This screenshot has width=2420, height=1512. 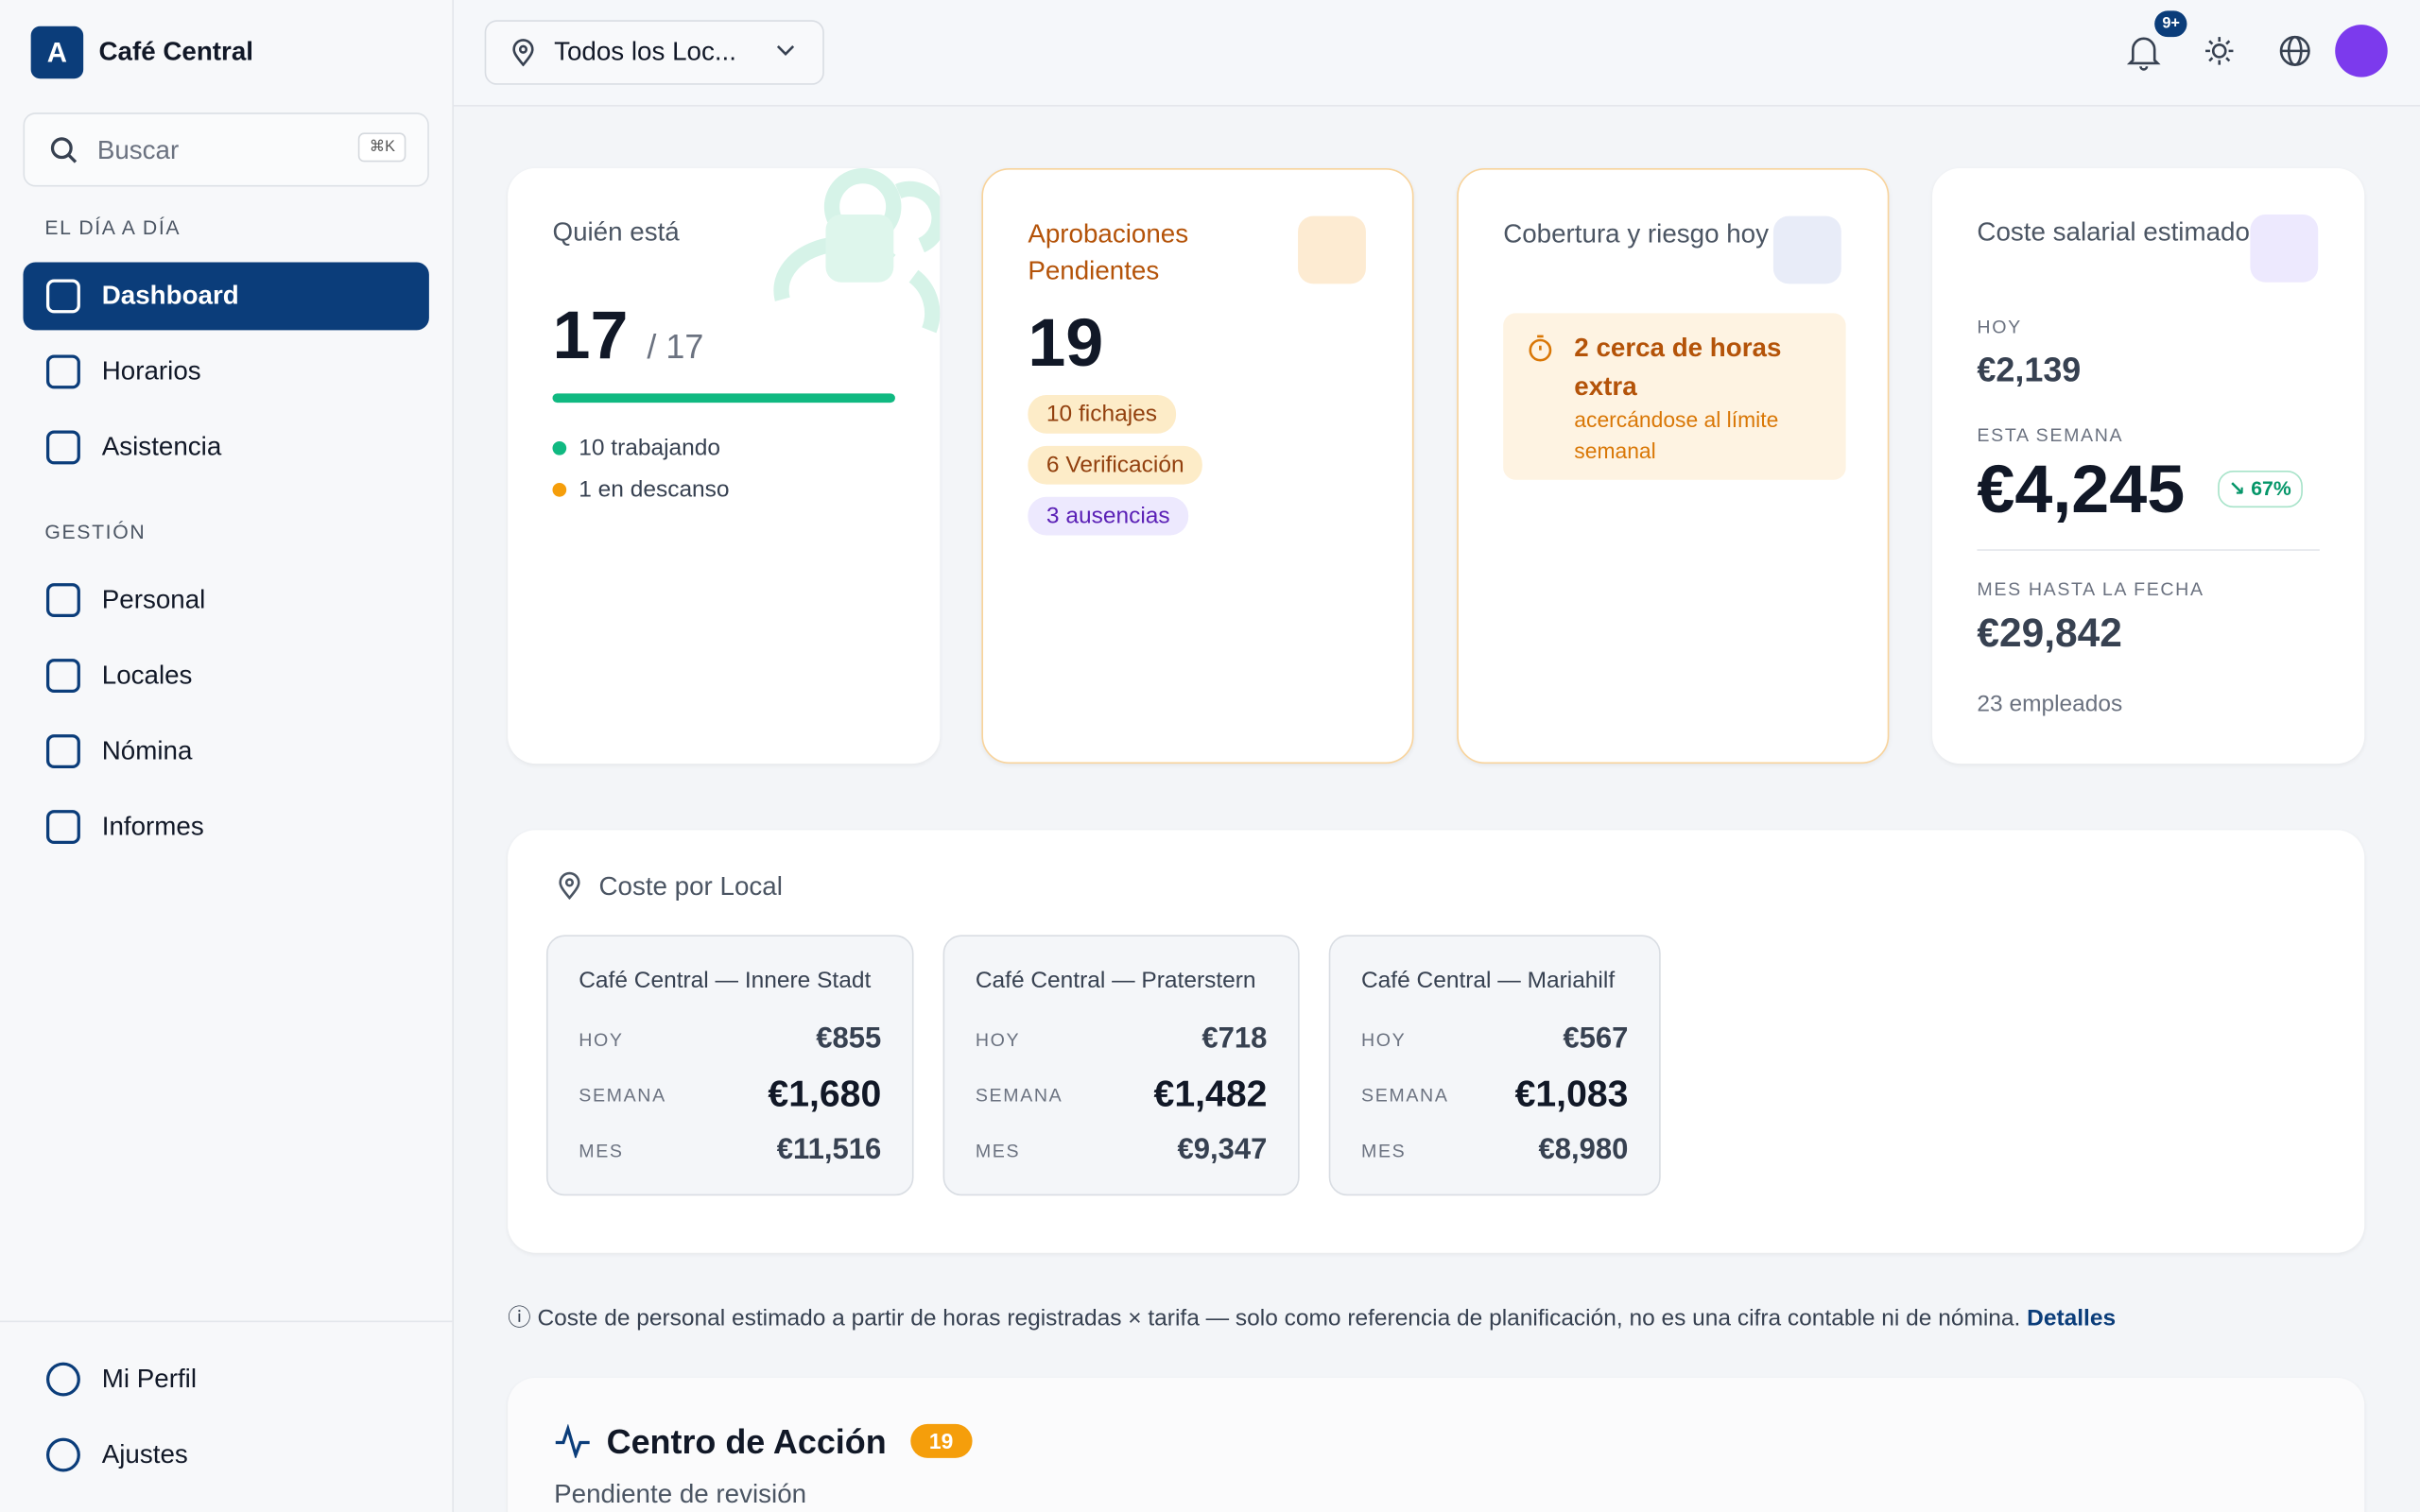 What do you see at coordinates (226, 827) in the screenshot?
I see `nav-item: Informes` at bounding box center [226, 827].